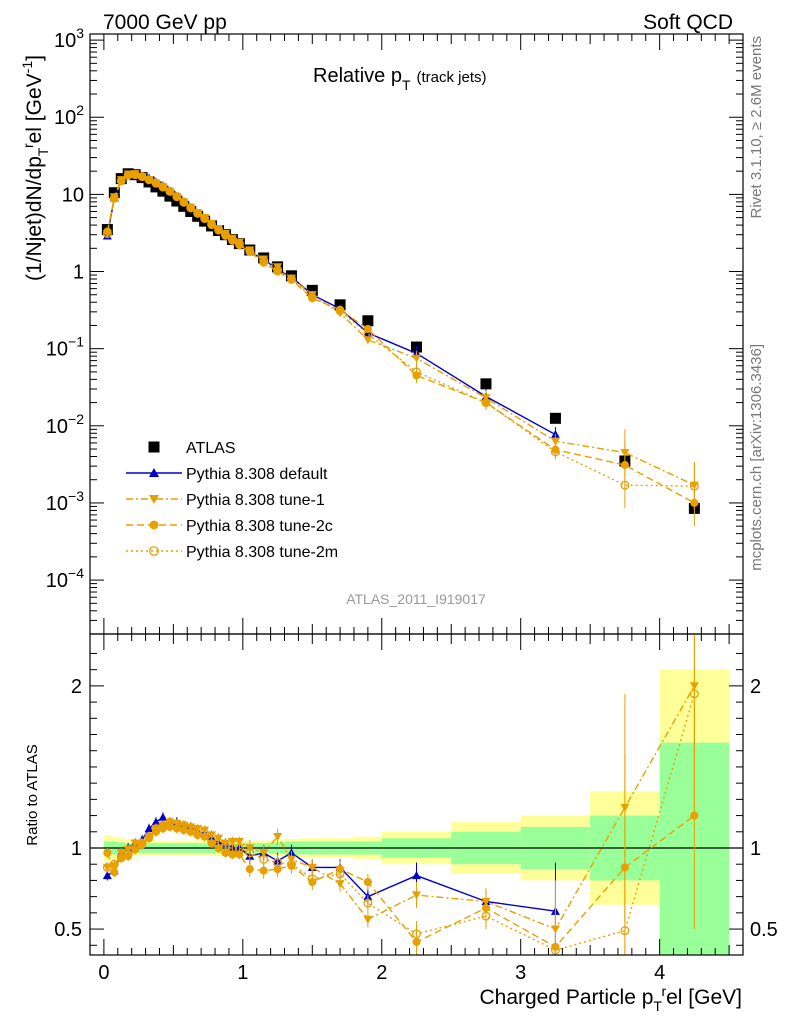 The image size is (786, 1024). What do you see at coordinates (756, 457) in the screenshot?
I see `mcplots-label: mcplots.cern.ch [arXiv:1306.3436]` at bounding box center [756, 457].